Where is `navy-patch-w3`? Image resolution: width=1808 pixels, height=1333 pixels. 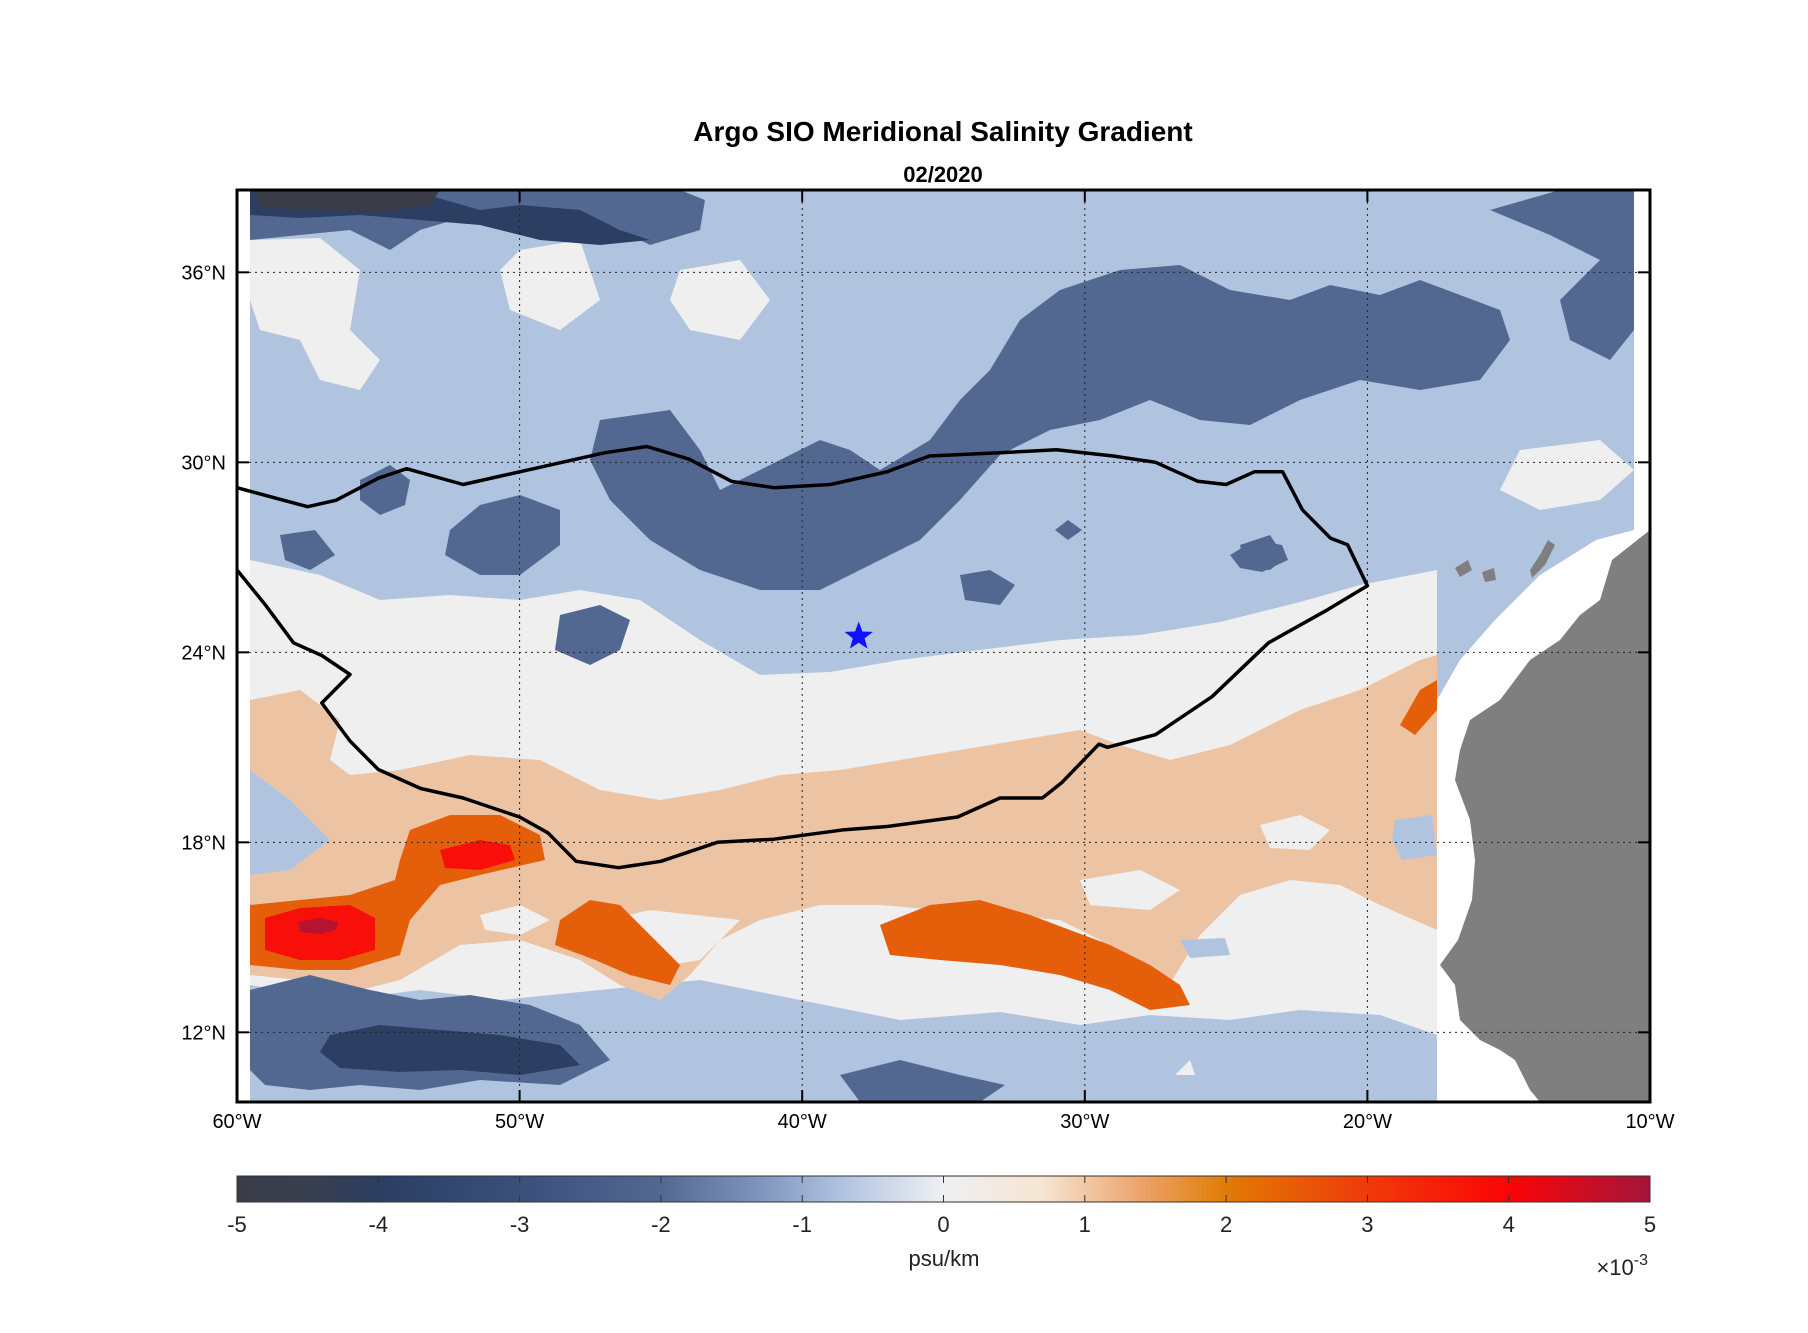
navy-patch-w3 is located at coordinates (502, 535).